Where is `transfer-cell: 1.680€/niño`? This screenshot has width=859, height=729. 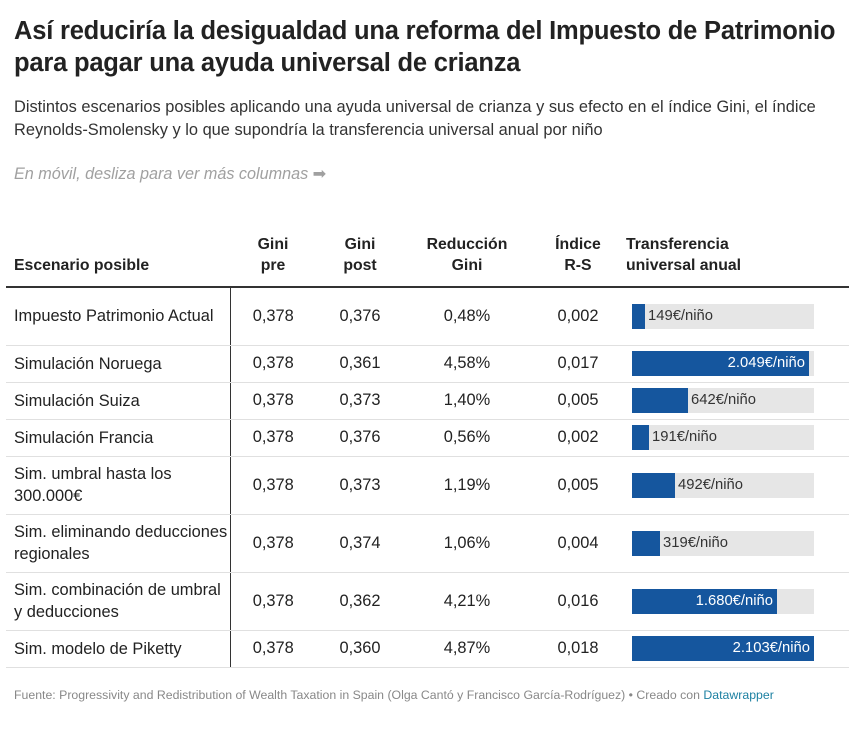
transfer-cell: 1.680€/niño is located at coordinates (737, 601).